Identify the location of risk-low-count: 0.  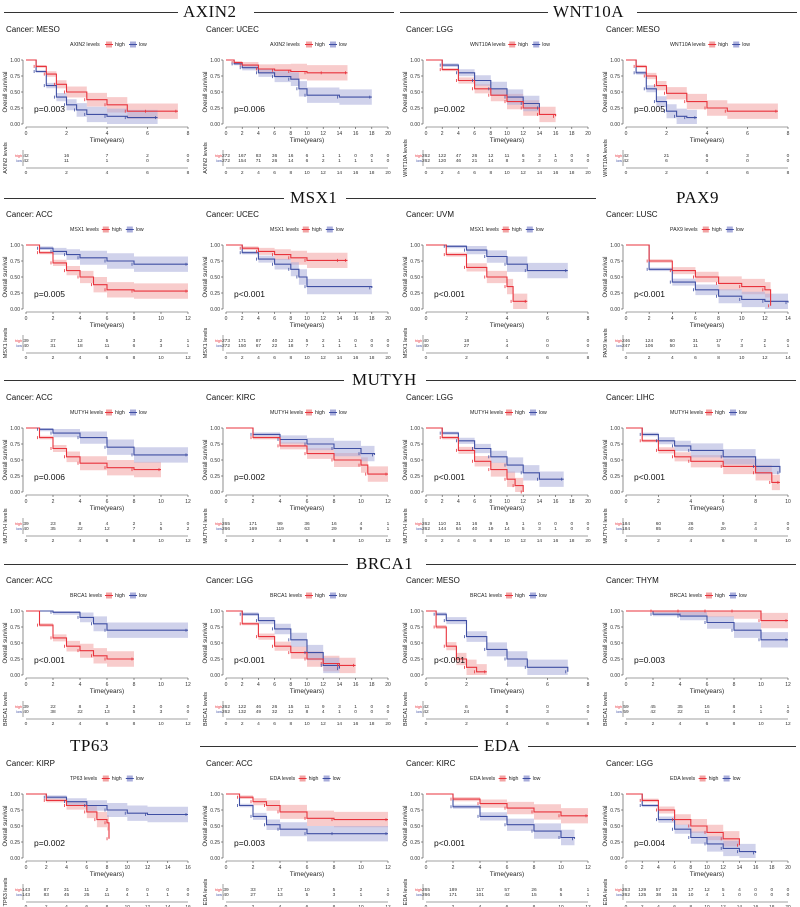
(388, 161).